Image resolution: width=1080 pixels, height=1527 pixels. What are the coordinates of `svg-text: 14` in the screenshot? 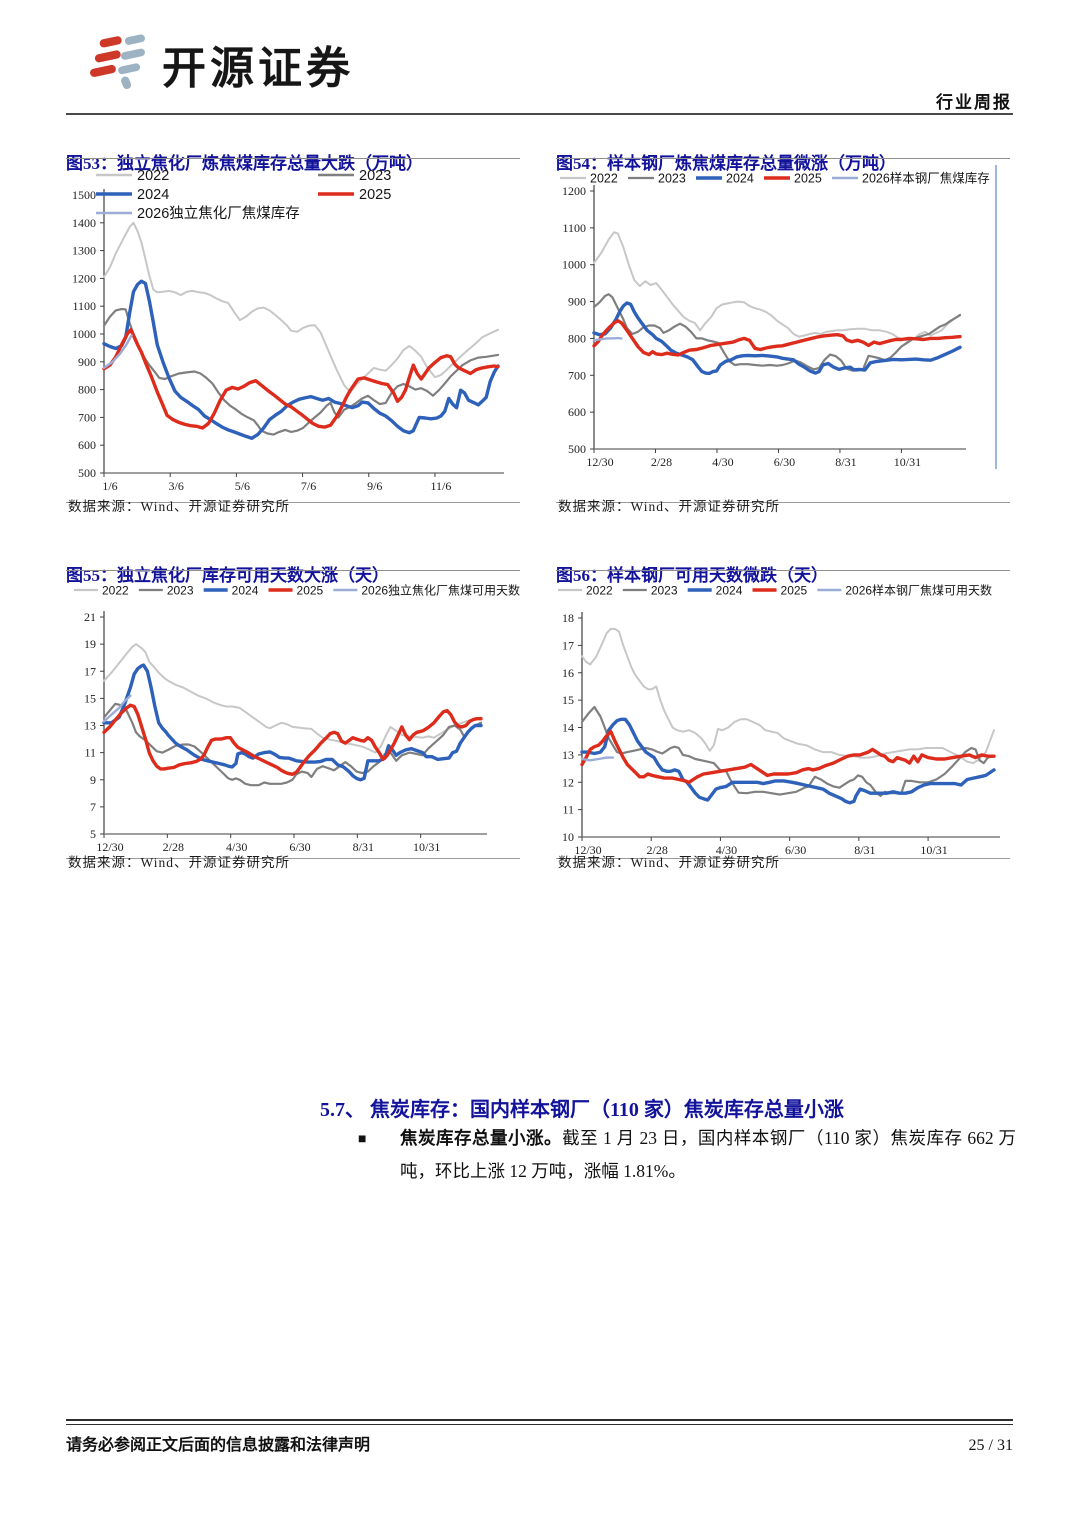 It's located at (568, 728).